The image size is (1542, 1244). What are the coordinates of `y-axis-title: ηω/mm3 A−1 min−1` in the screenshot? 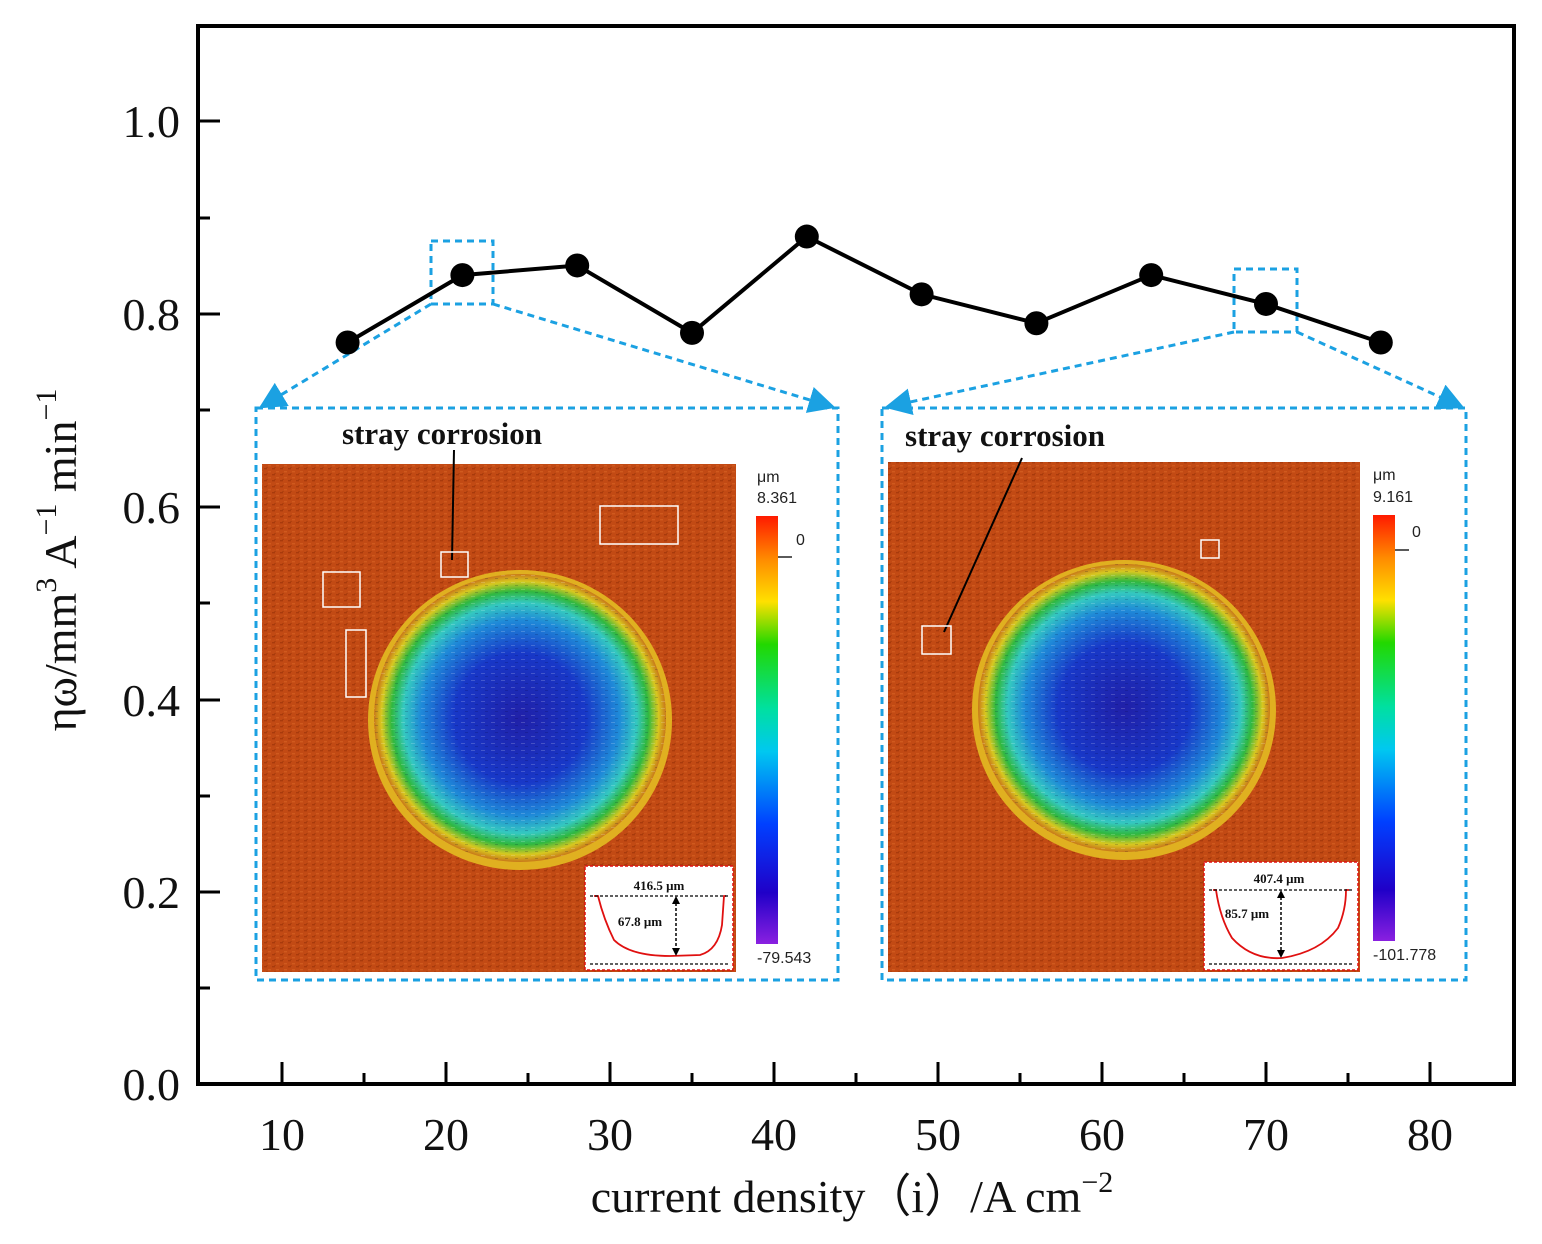 It's located at (58, 560).